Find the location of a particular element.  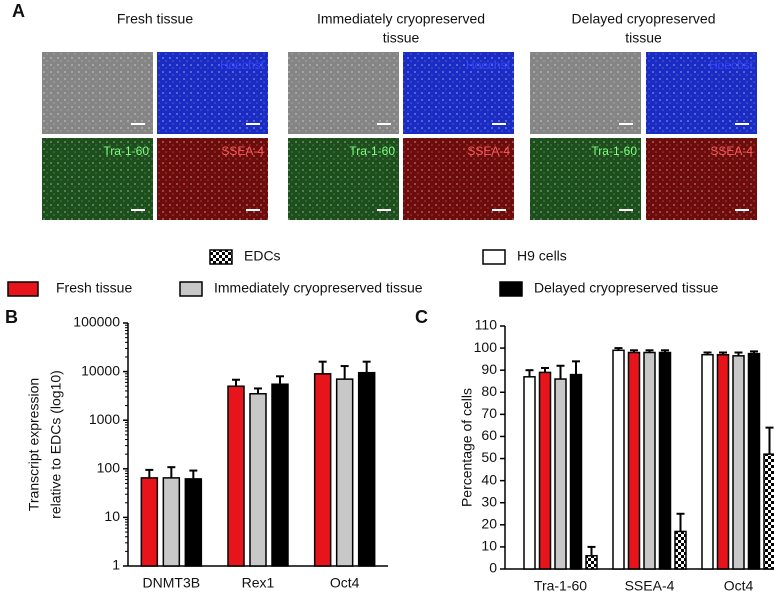

y-tick-label: 90 is located at coordinates (489, 369).